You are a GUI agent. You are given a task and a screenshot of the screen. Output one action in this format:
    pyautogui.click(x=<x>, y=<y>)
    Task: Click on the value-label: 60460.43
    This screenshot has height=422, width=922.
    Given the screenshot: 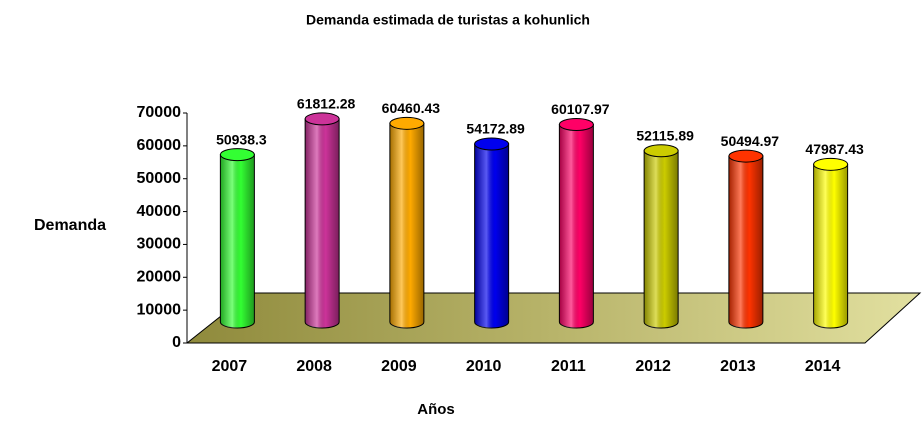 What is the action you would take?
    pyautogui.click(x=411, y=108)
    